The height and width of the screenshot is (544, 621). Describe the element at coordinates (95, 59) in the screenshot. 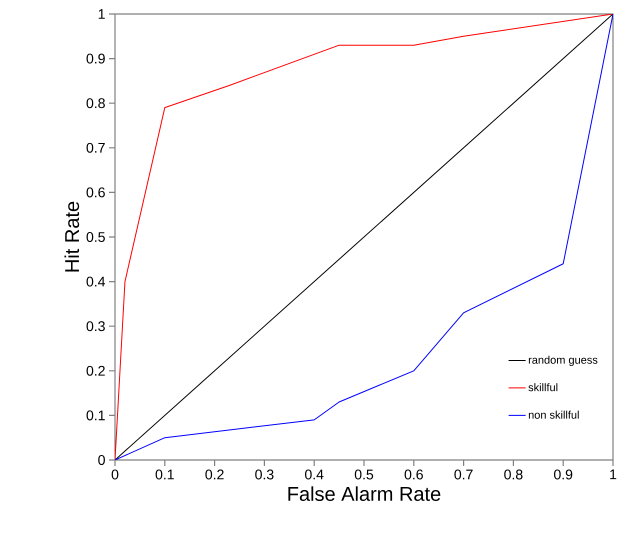

I see `y-tick-label: 0.9` at that location.